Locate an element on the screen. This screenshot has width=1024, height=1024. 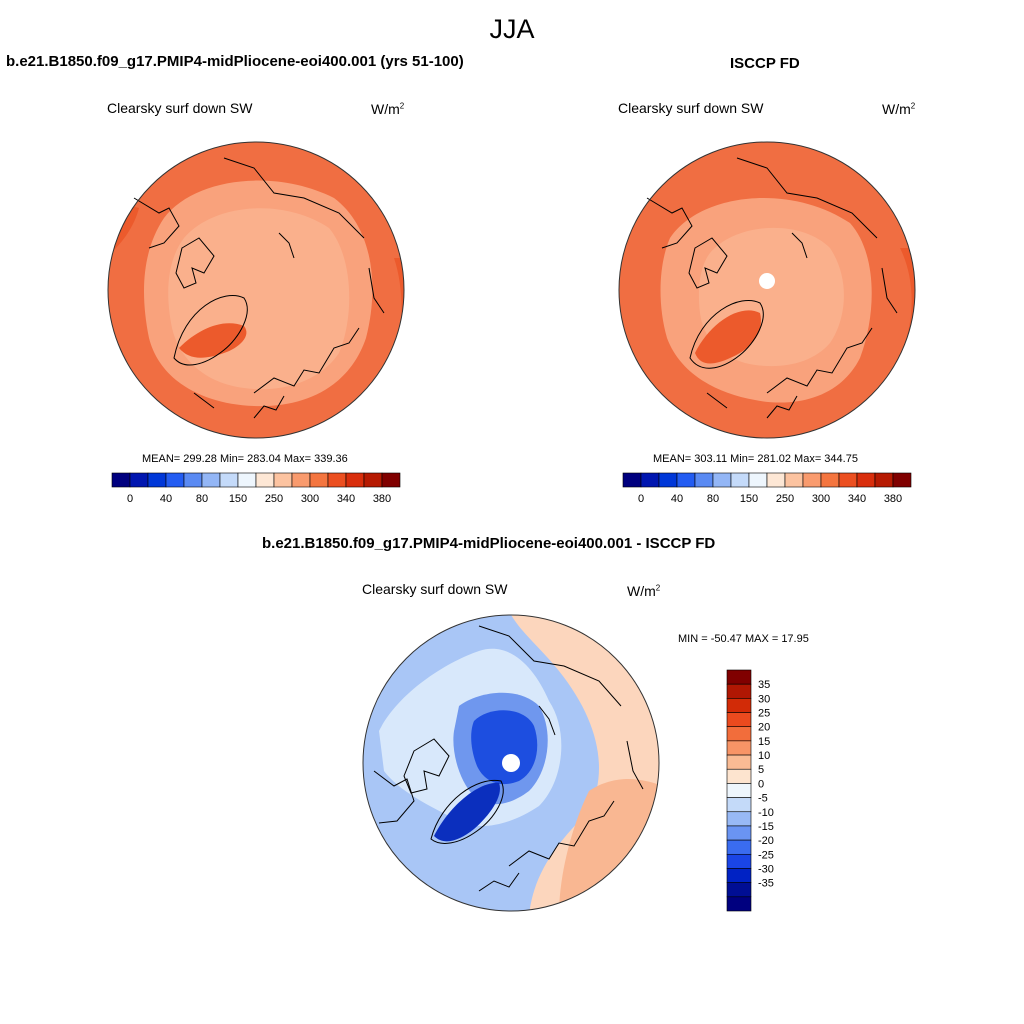
model-field-label: Clearsky surf down SW is located at coordinates (180, 108).